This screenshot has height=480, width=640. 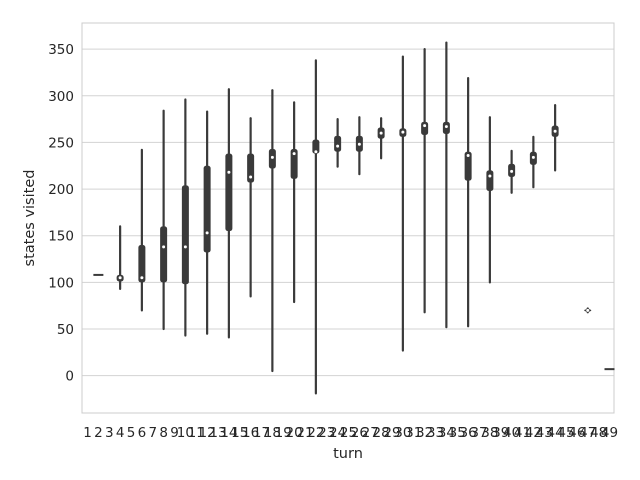 What do you see at coordinates (576, 433) in the screenshot?
I see `x-tick-label: 46` at bounding box center [576, 433].